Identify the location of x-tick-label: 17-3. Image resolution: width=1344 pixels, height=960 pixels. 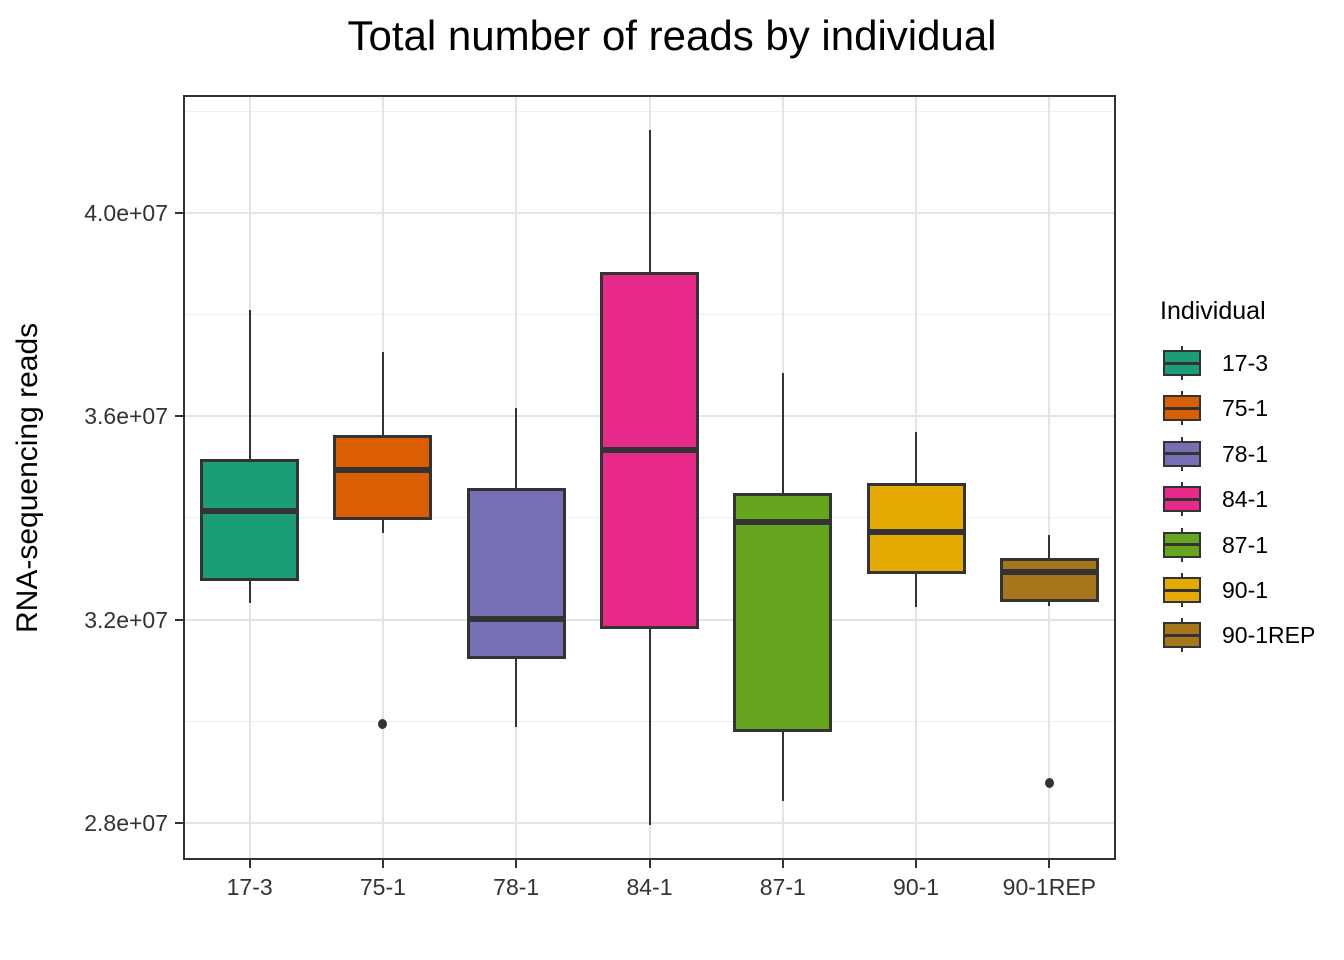
(249, 887).